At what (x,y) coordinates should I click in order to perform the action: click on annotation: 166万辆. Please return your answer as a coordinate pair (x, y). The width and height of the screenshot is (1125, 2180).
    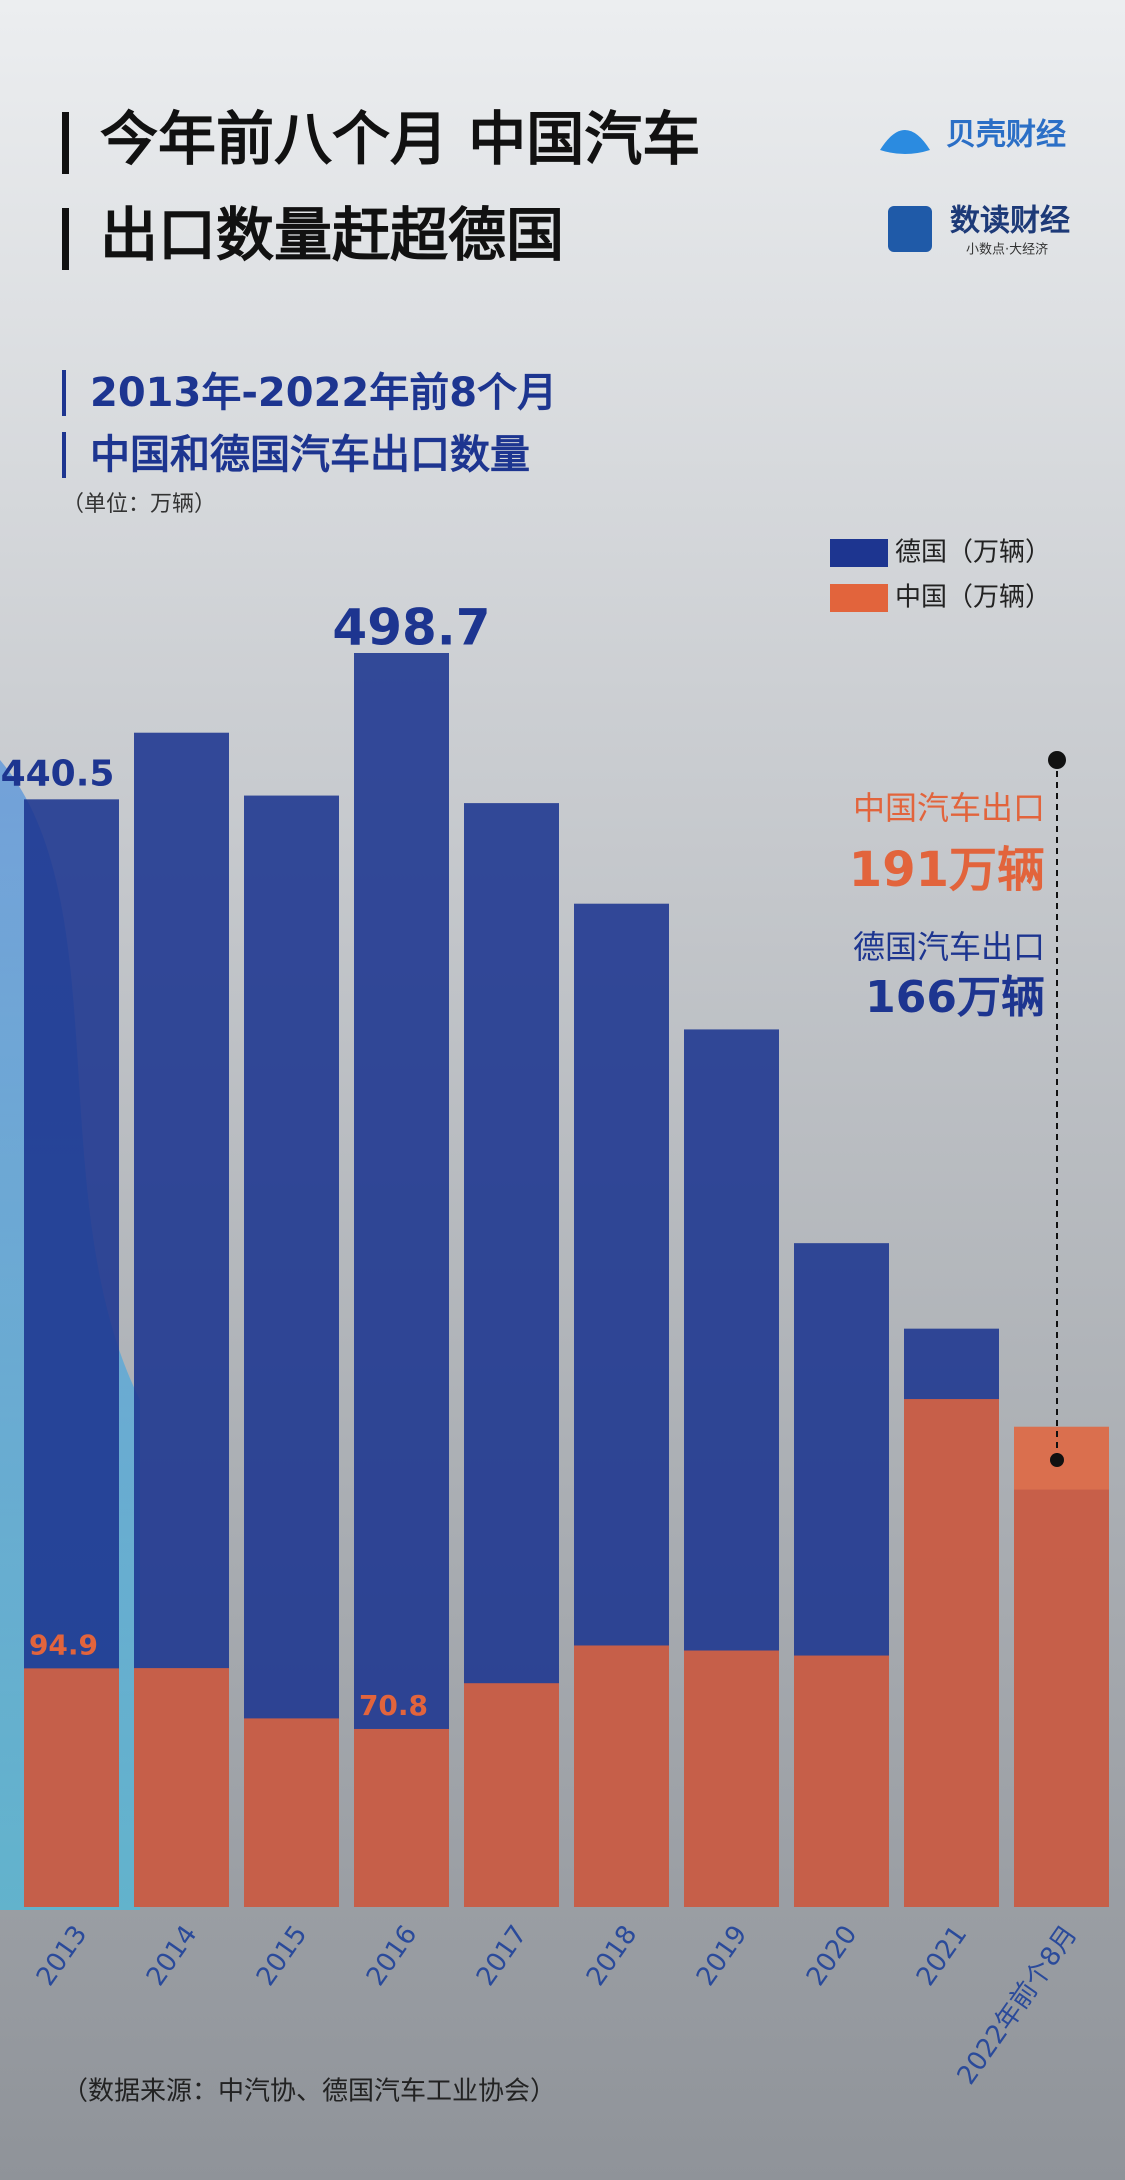
    Looking at the image, I should click on (955, 997).